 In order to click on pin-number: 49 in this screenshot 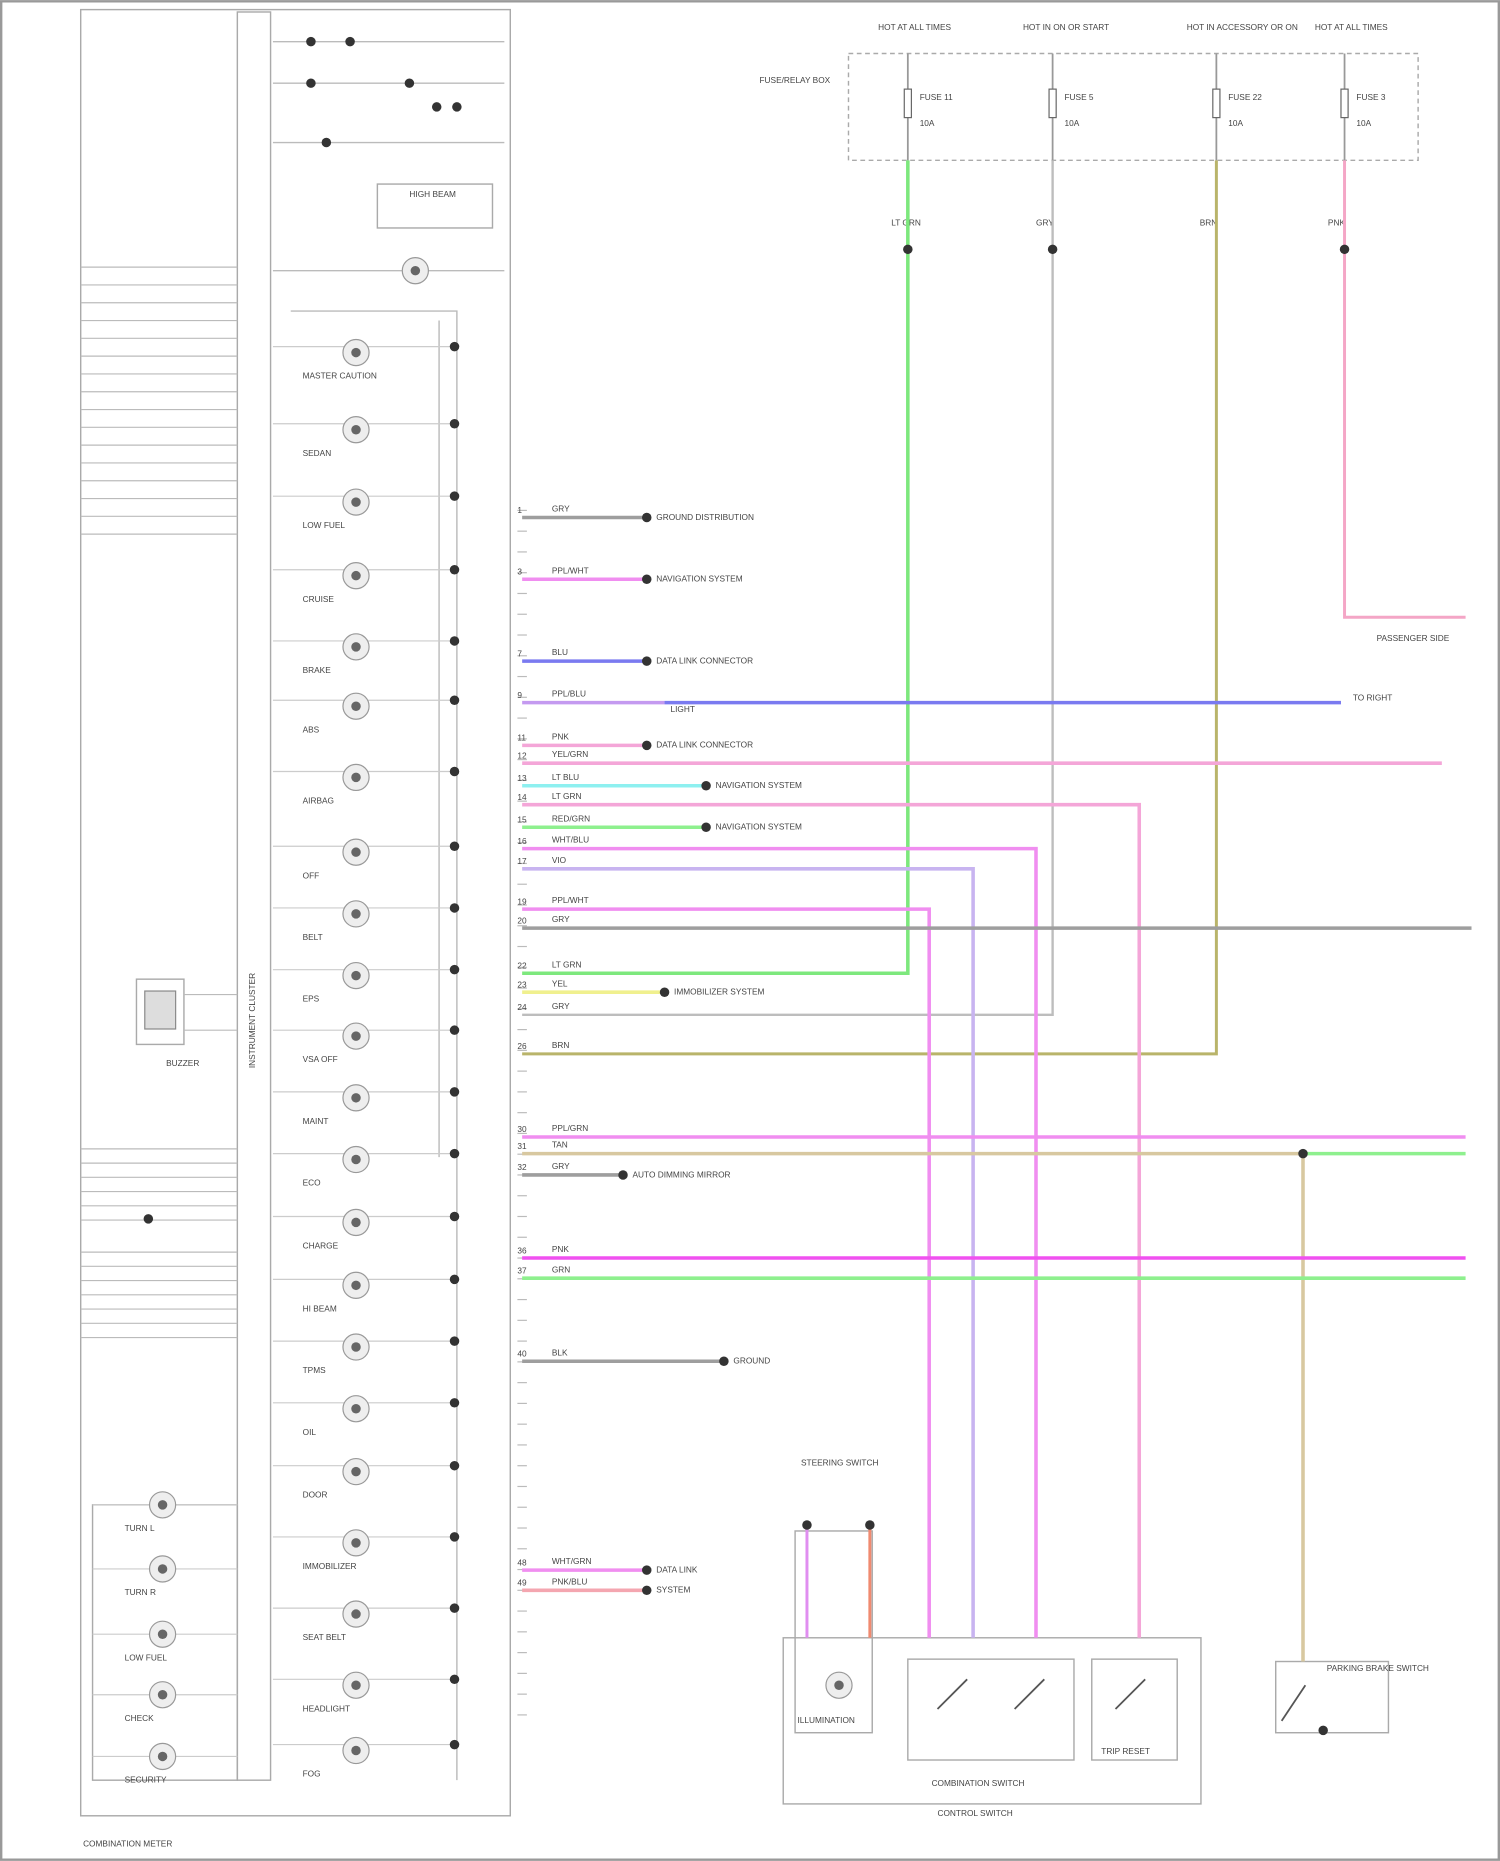, I will do `click(522, 1583)`.